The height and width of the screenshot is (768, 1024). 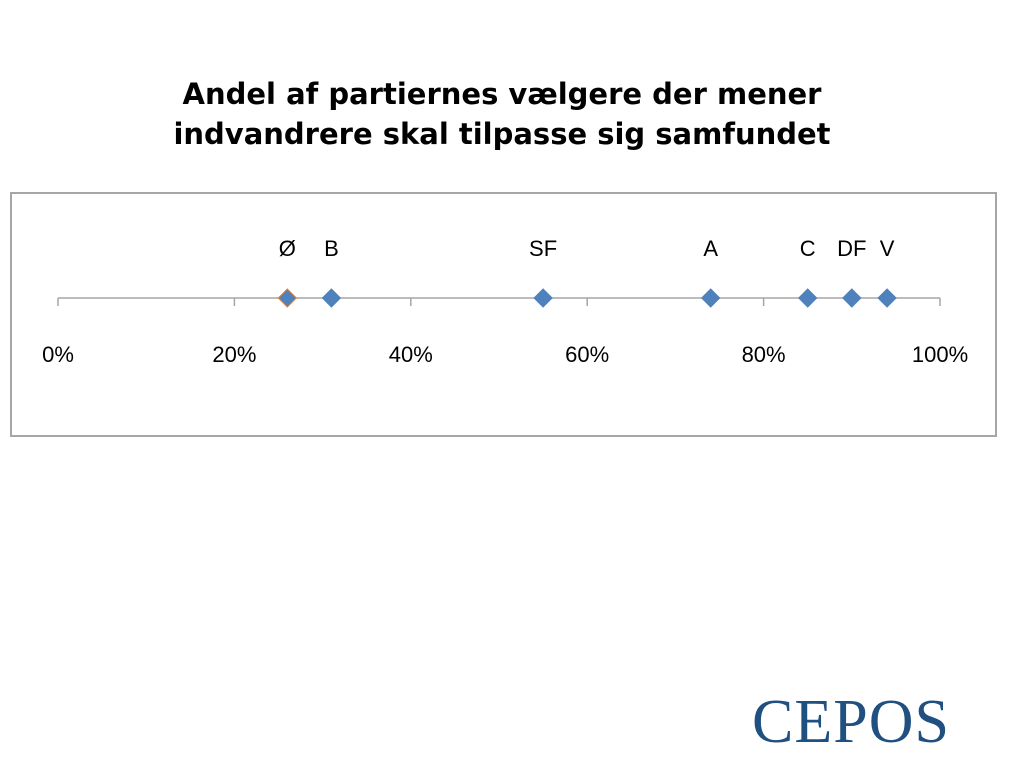 I want to click on x-tick-label: 0%, so click(x=58, y=354).